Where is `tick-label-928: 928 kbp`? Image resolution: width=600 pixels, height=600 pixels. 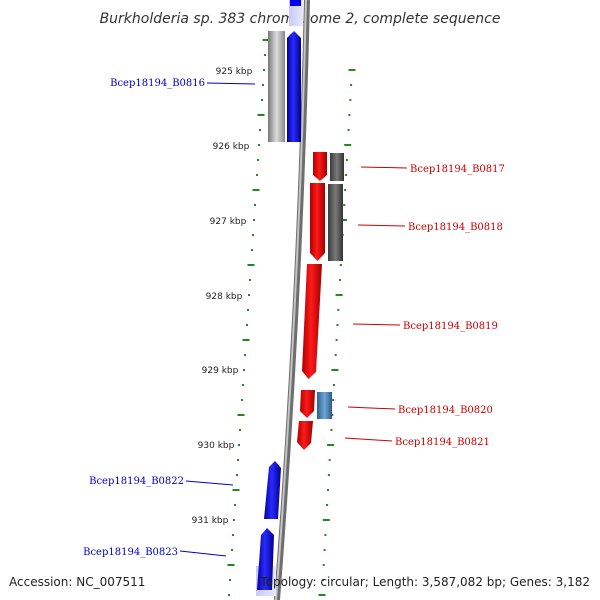
tick-label-928: 928 kbp is located at coordinates (224, 297).